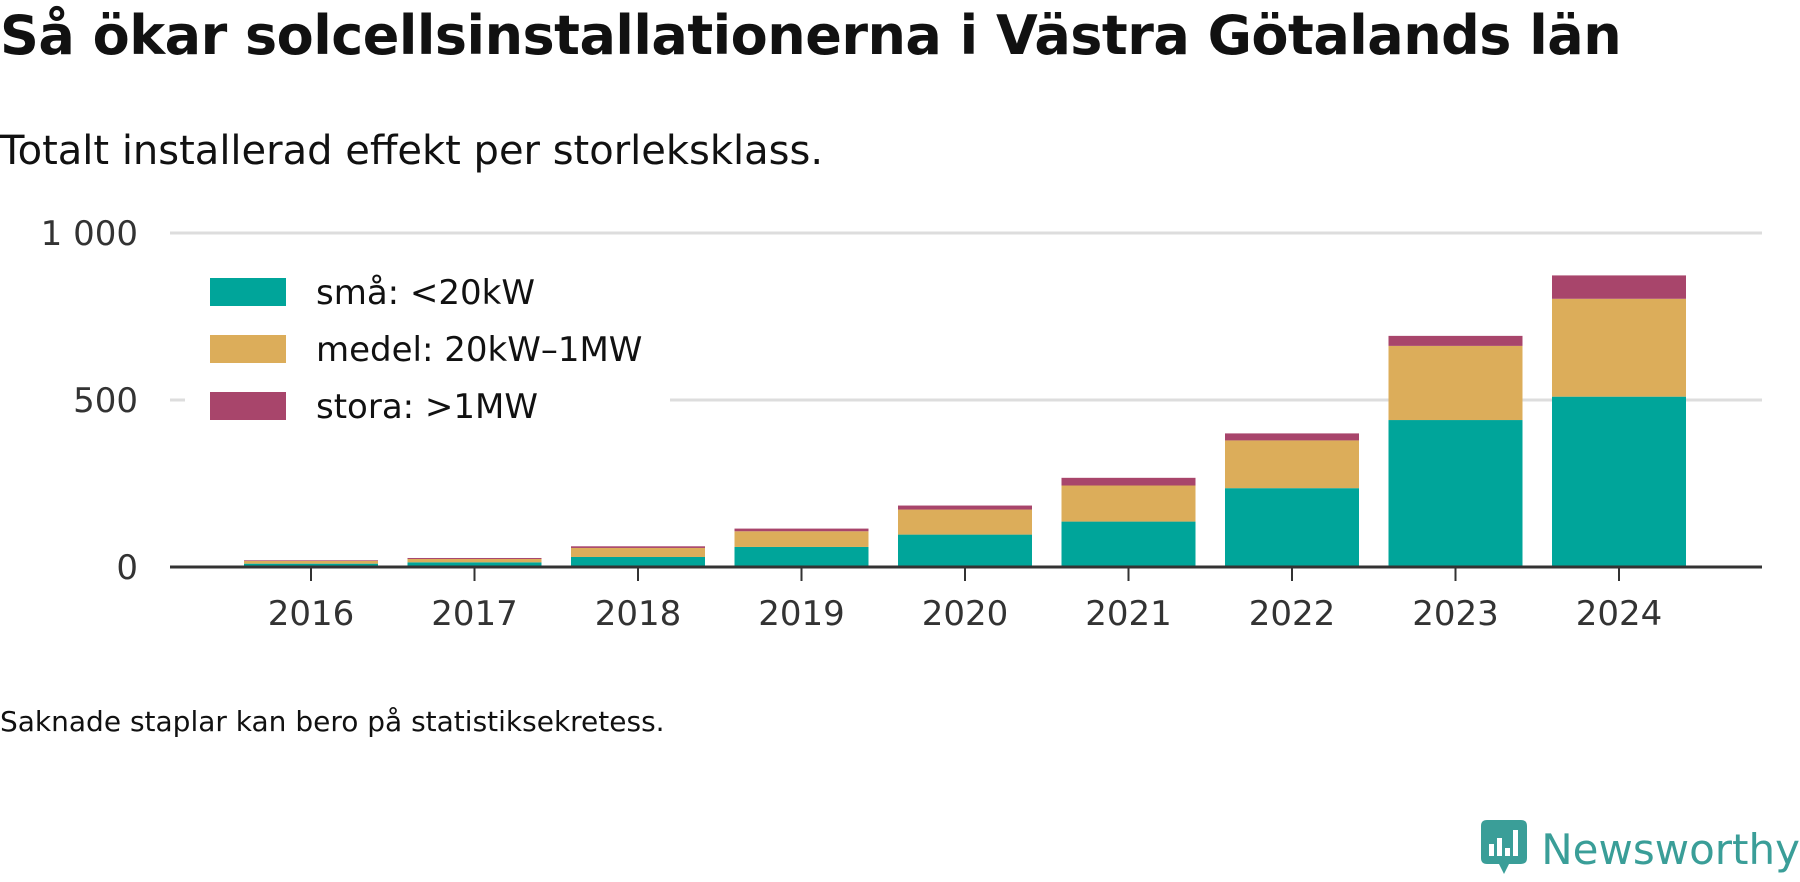 This screenshot has height=882, width=1800. Describe the element at coordinates (1128, 544) in the screenshot. I see `bar-segment-2021-s0` at that location.